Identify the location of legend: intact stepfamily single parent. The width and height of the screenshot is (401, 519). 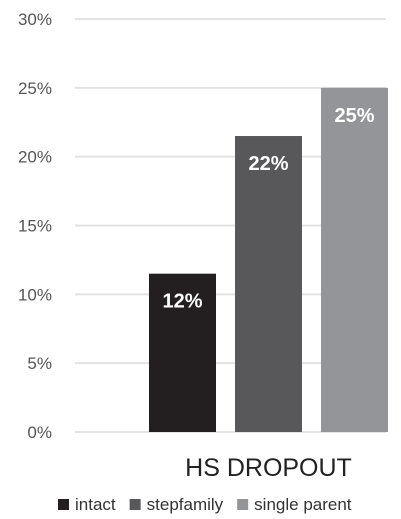
(205, 504).